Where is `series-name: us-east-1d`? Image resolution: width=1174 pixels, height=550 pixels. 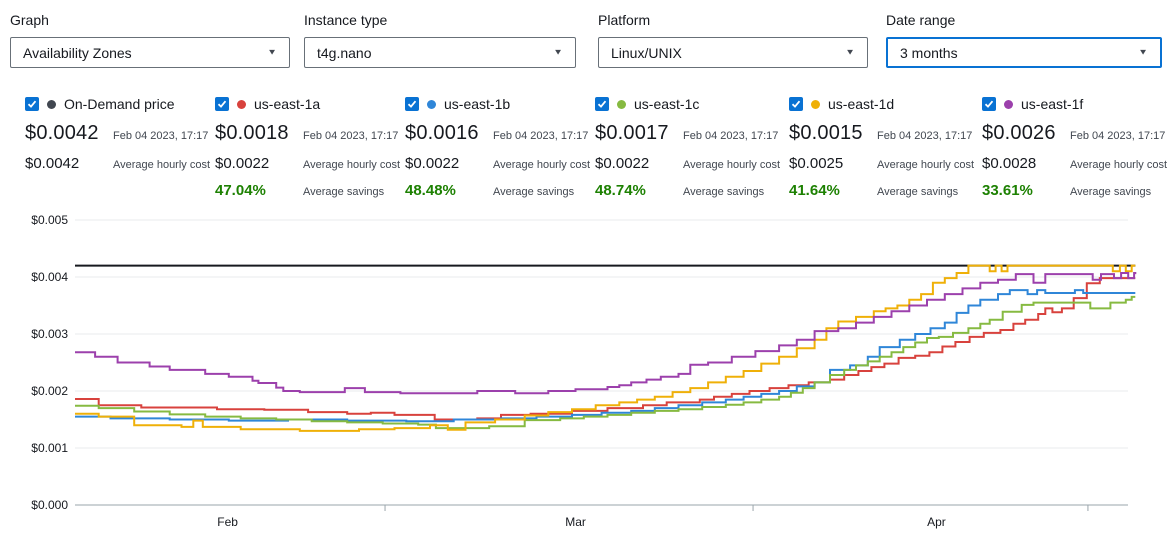 series-name: us-east-1d is located at coordinates (861, 104).